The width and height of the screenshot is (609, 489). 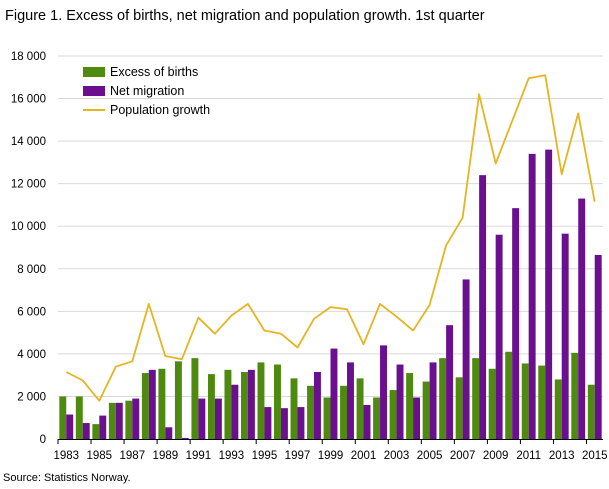 I want to click on y-tick-label: 18 000, so click(x=28, y=57).